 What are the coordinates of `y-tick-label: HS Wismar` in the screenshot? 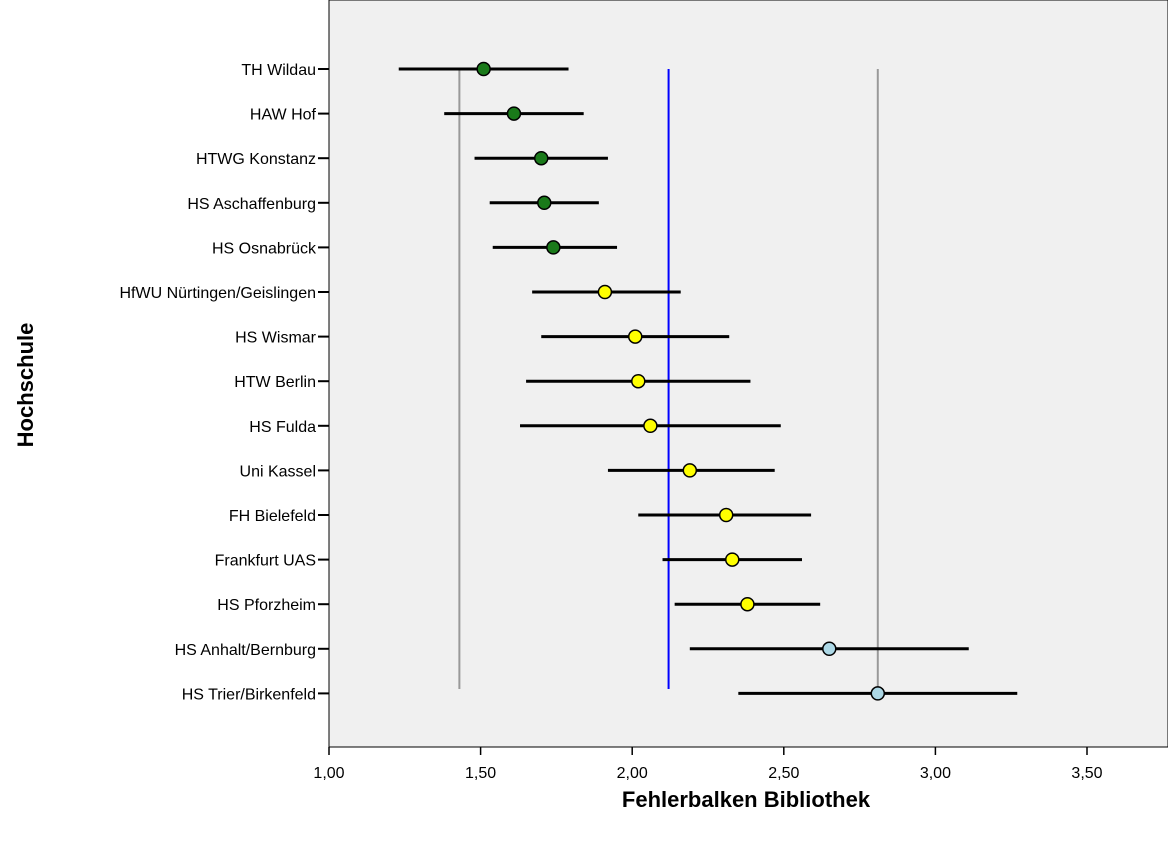 It's located at (276, 338).